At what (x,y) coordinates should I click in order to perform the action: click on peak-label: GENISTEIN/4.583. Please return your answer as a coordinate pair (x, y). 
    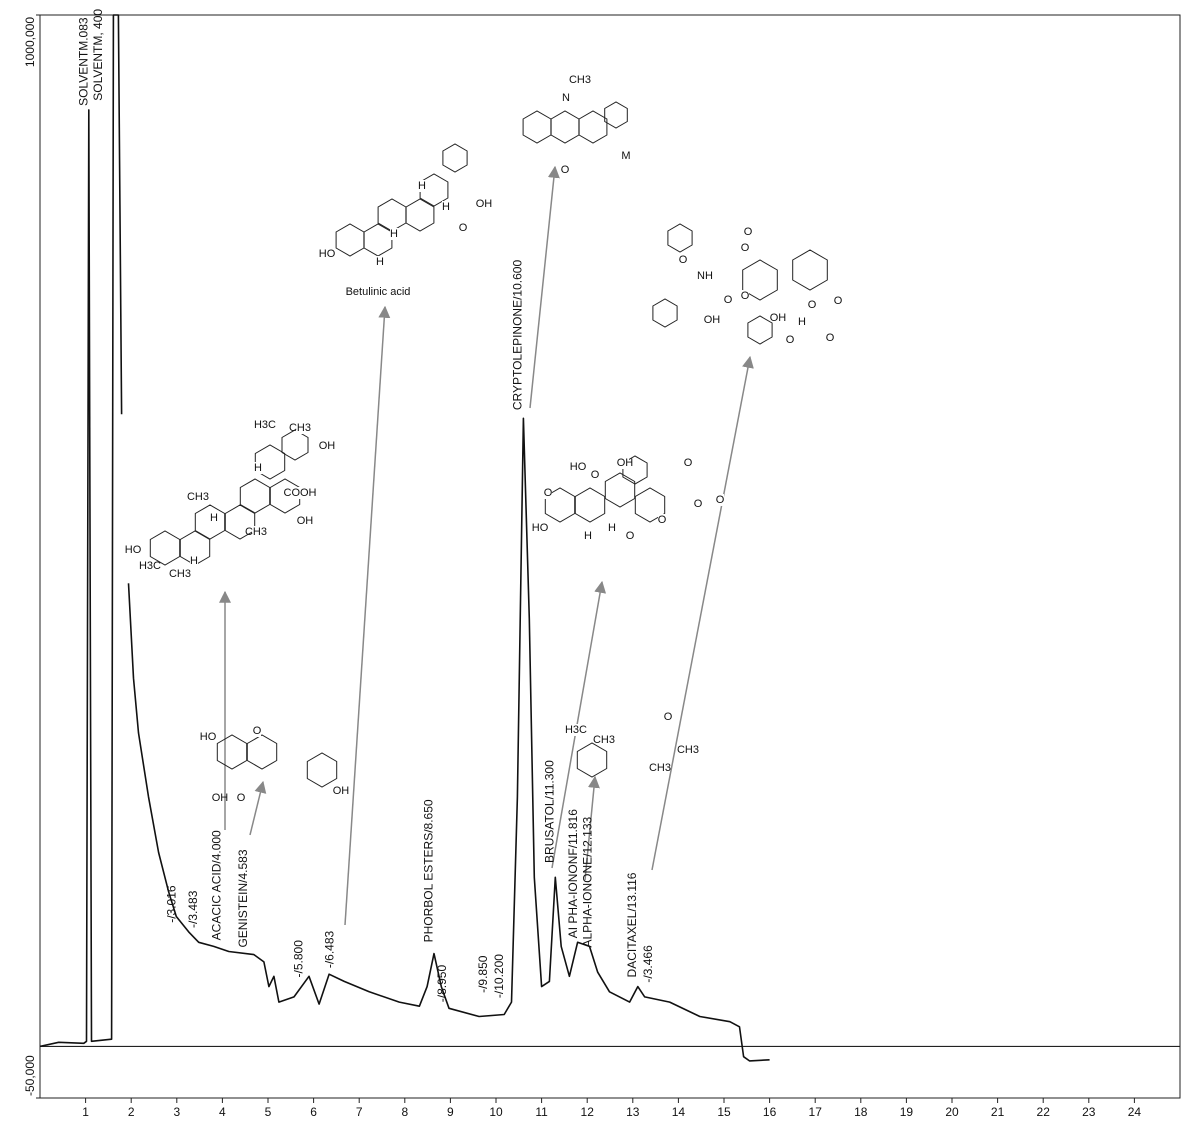
    Looking at the image, I should click on (243, 898).